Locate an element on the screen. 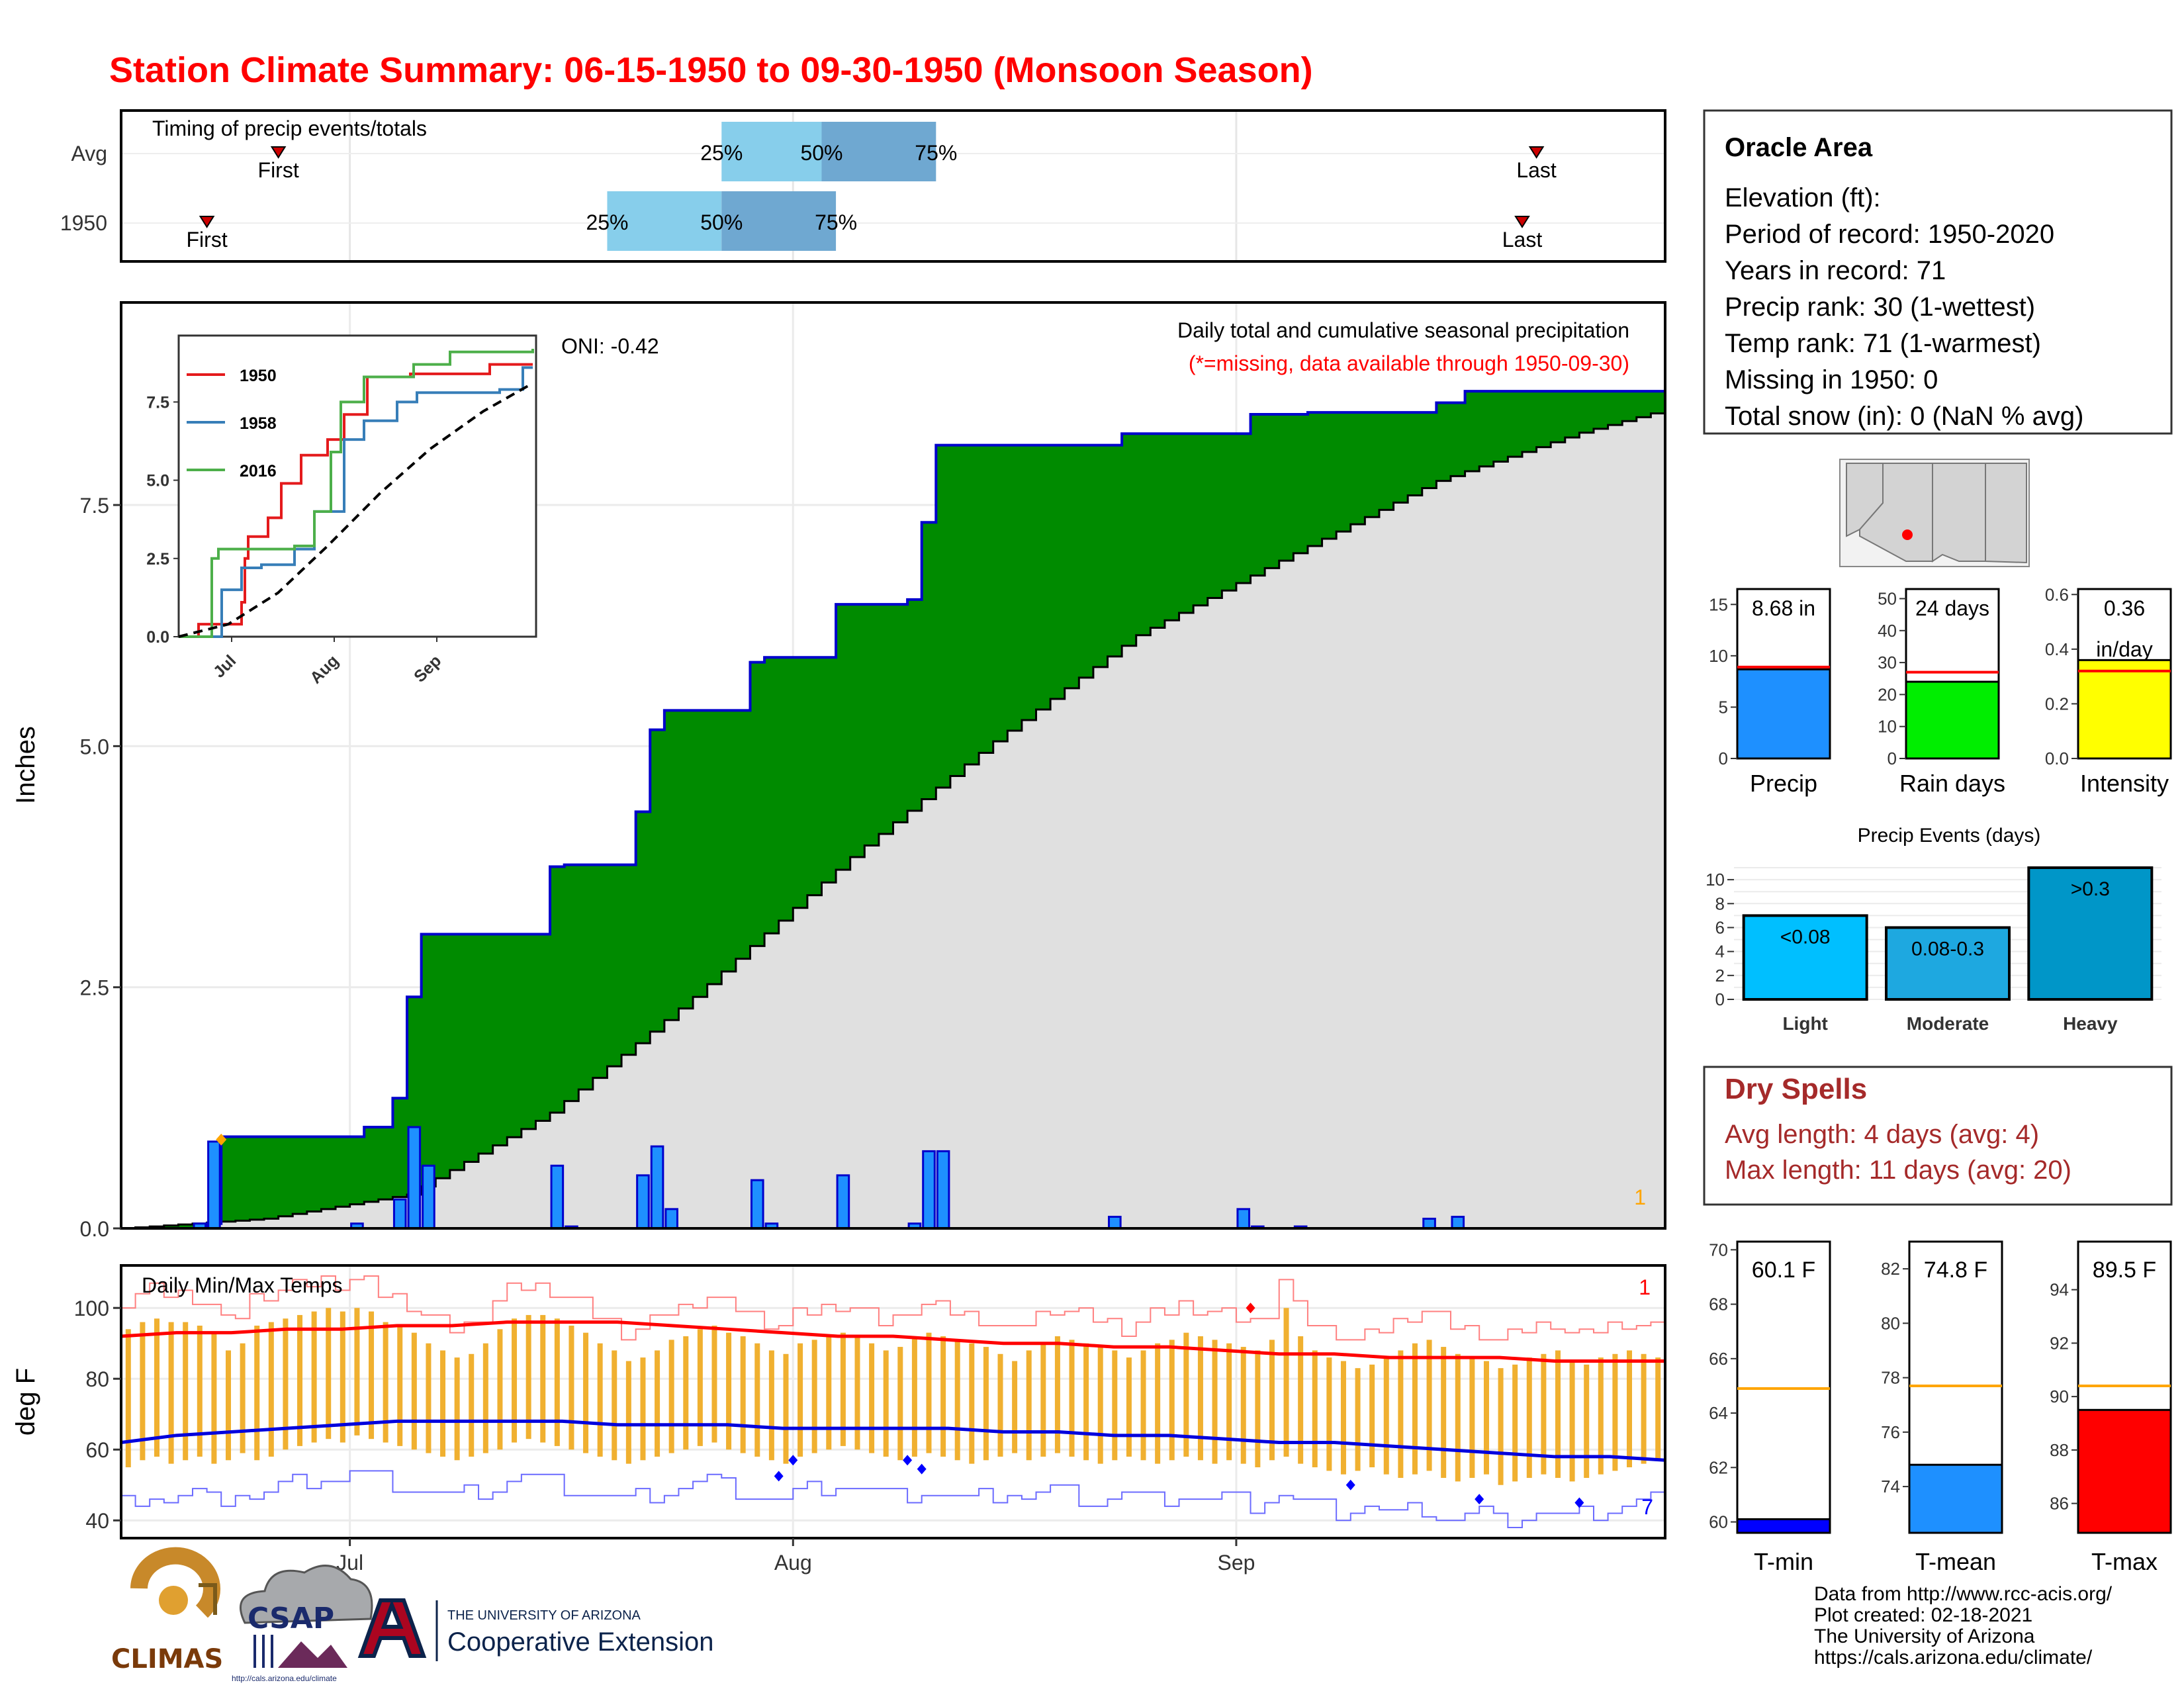  temp-summary-ticklabel-0-1: 62 is located at coordinates (1718, 1467).